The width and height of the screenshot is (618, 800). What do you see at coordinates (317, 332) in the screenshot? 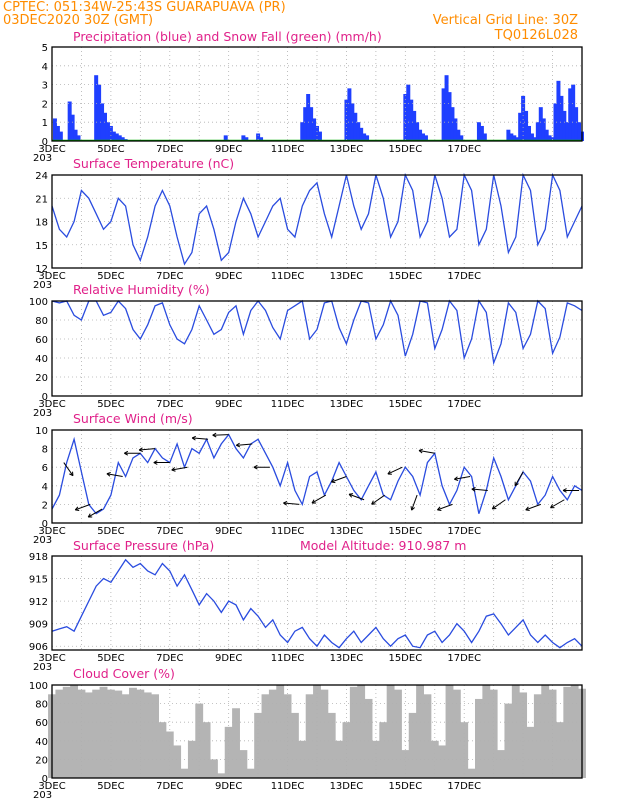
I see `rh-line` at bounding box center [317, 332].